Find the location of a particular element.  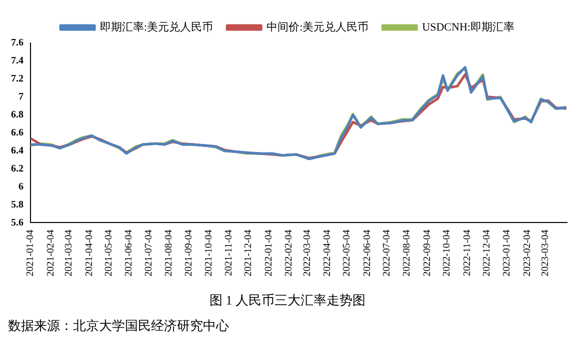

y-tick-label: 6.2 is located at coordinates (17, 168).